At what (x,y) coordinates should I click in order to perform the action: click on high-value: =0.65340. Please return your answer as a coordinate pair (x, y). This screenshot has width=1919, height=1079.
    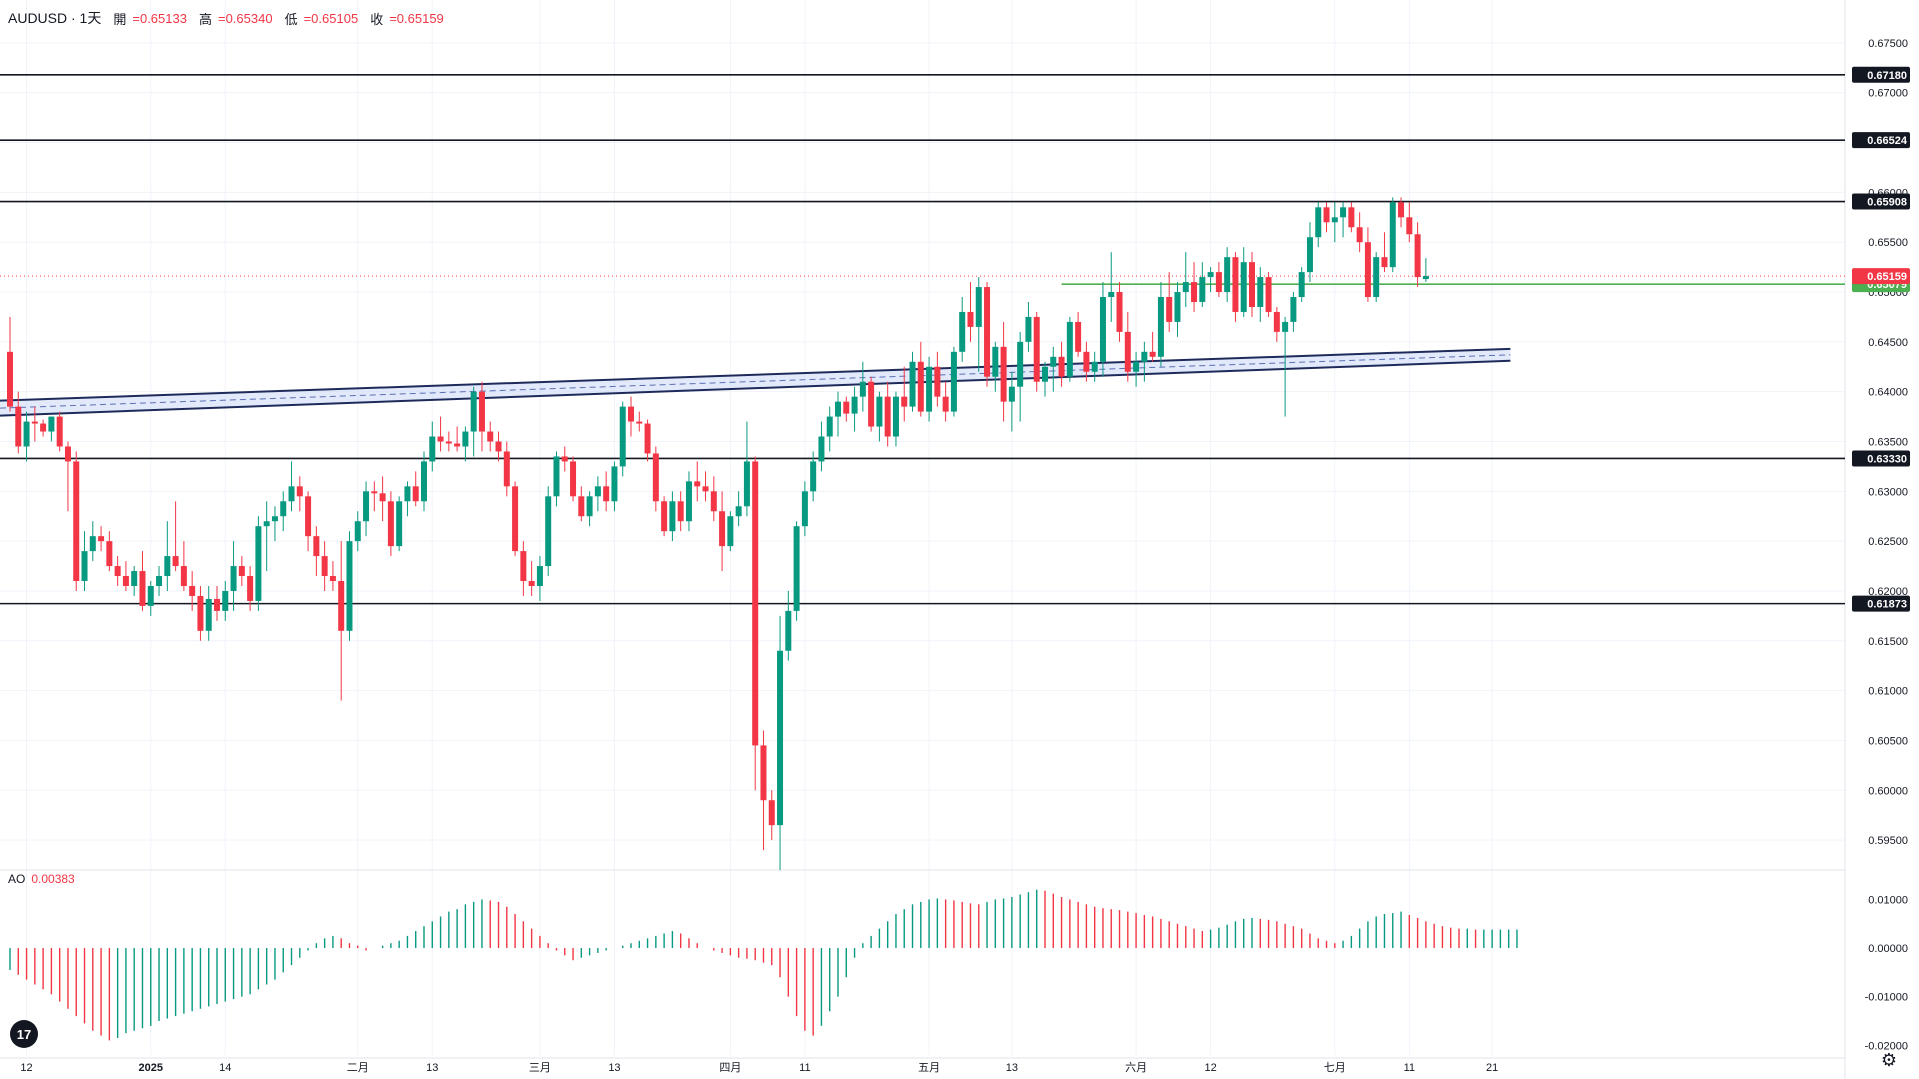
    Looking at the image, I should click on (245, 18).